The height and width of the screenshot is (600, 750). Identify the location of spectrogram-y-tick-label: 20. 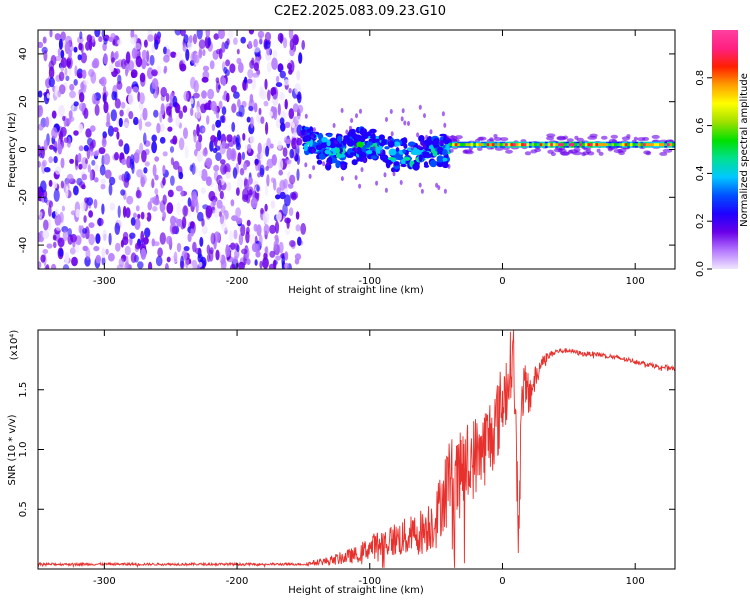
(23, 101).